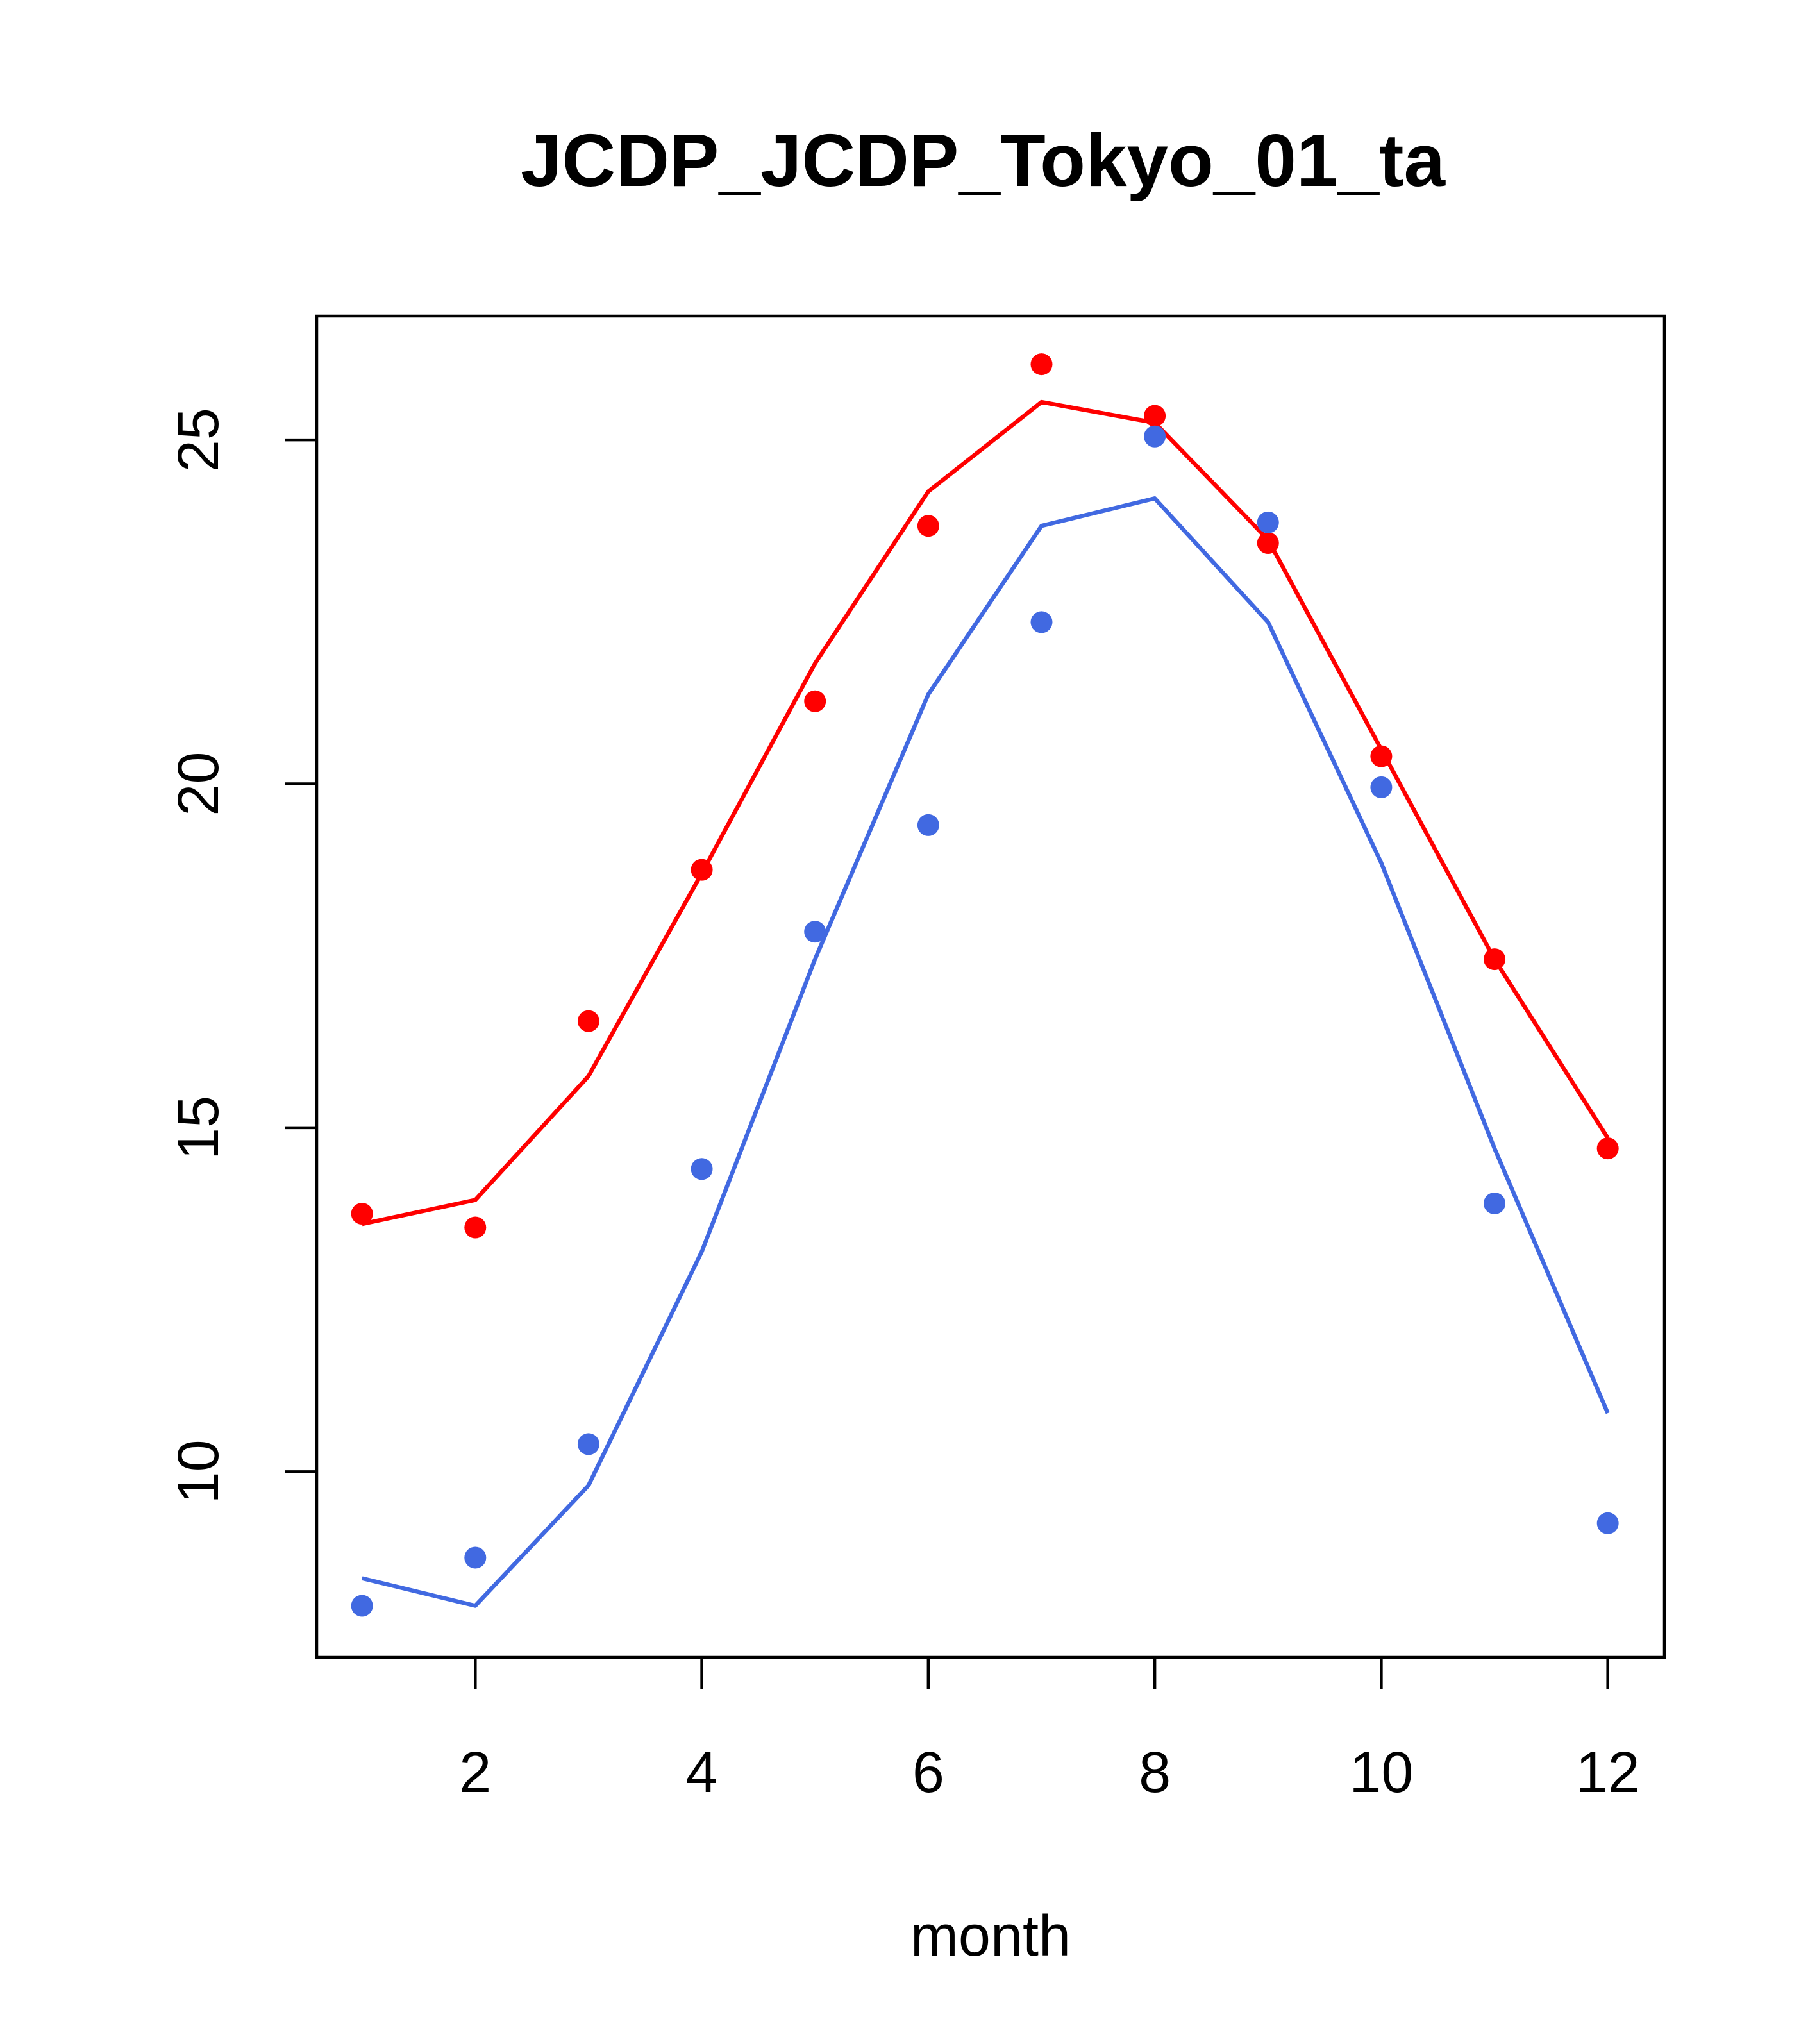 Image resolution: width=1817 pixels, height=2044 pixels. What do you see at coordinates (1608, 1773) in the screenshot?
I see `x-tick-label: 12` at bounding box center [1608, 1773].